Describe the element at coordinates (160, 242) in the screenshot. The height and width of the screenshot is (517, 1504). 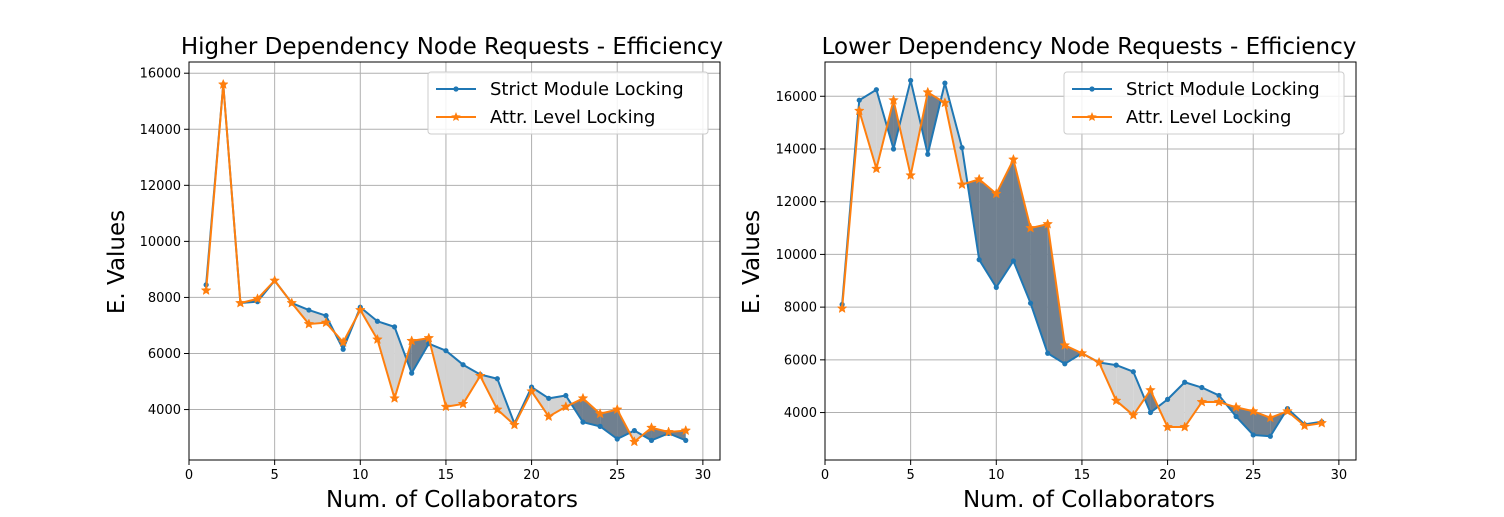
I see `y-tick-label: 10000` at that location.